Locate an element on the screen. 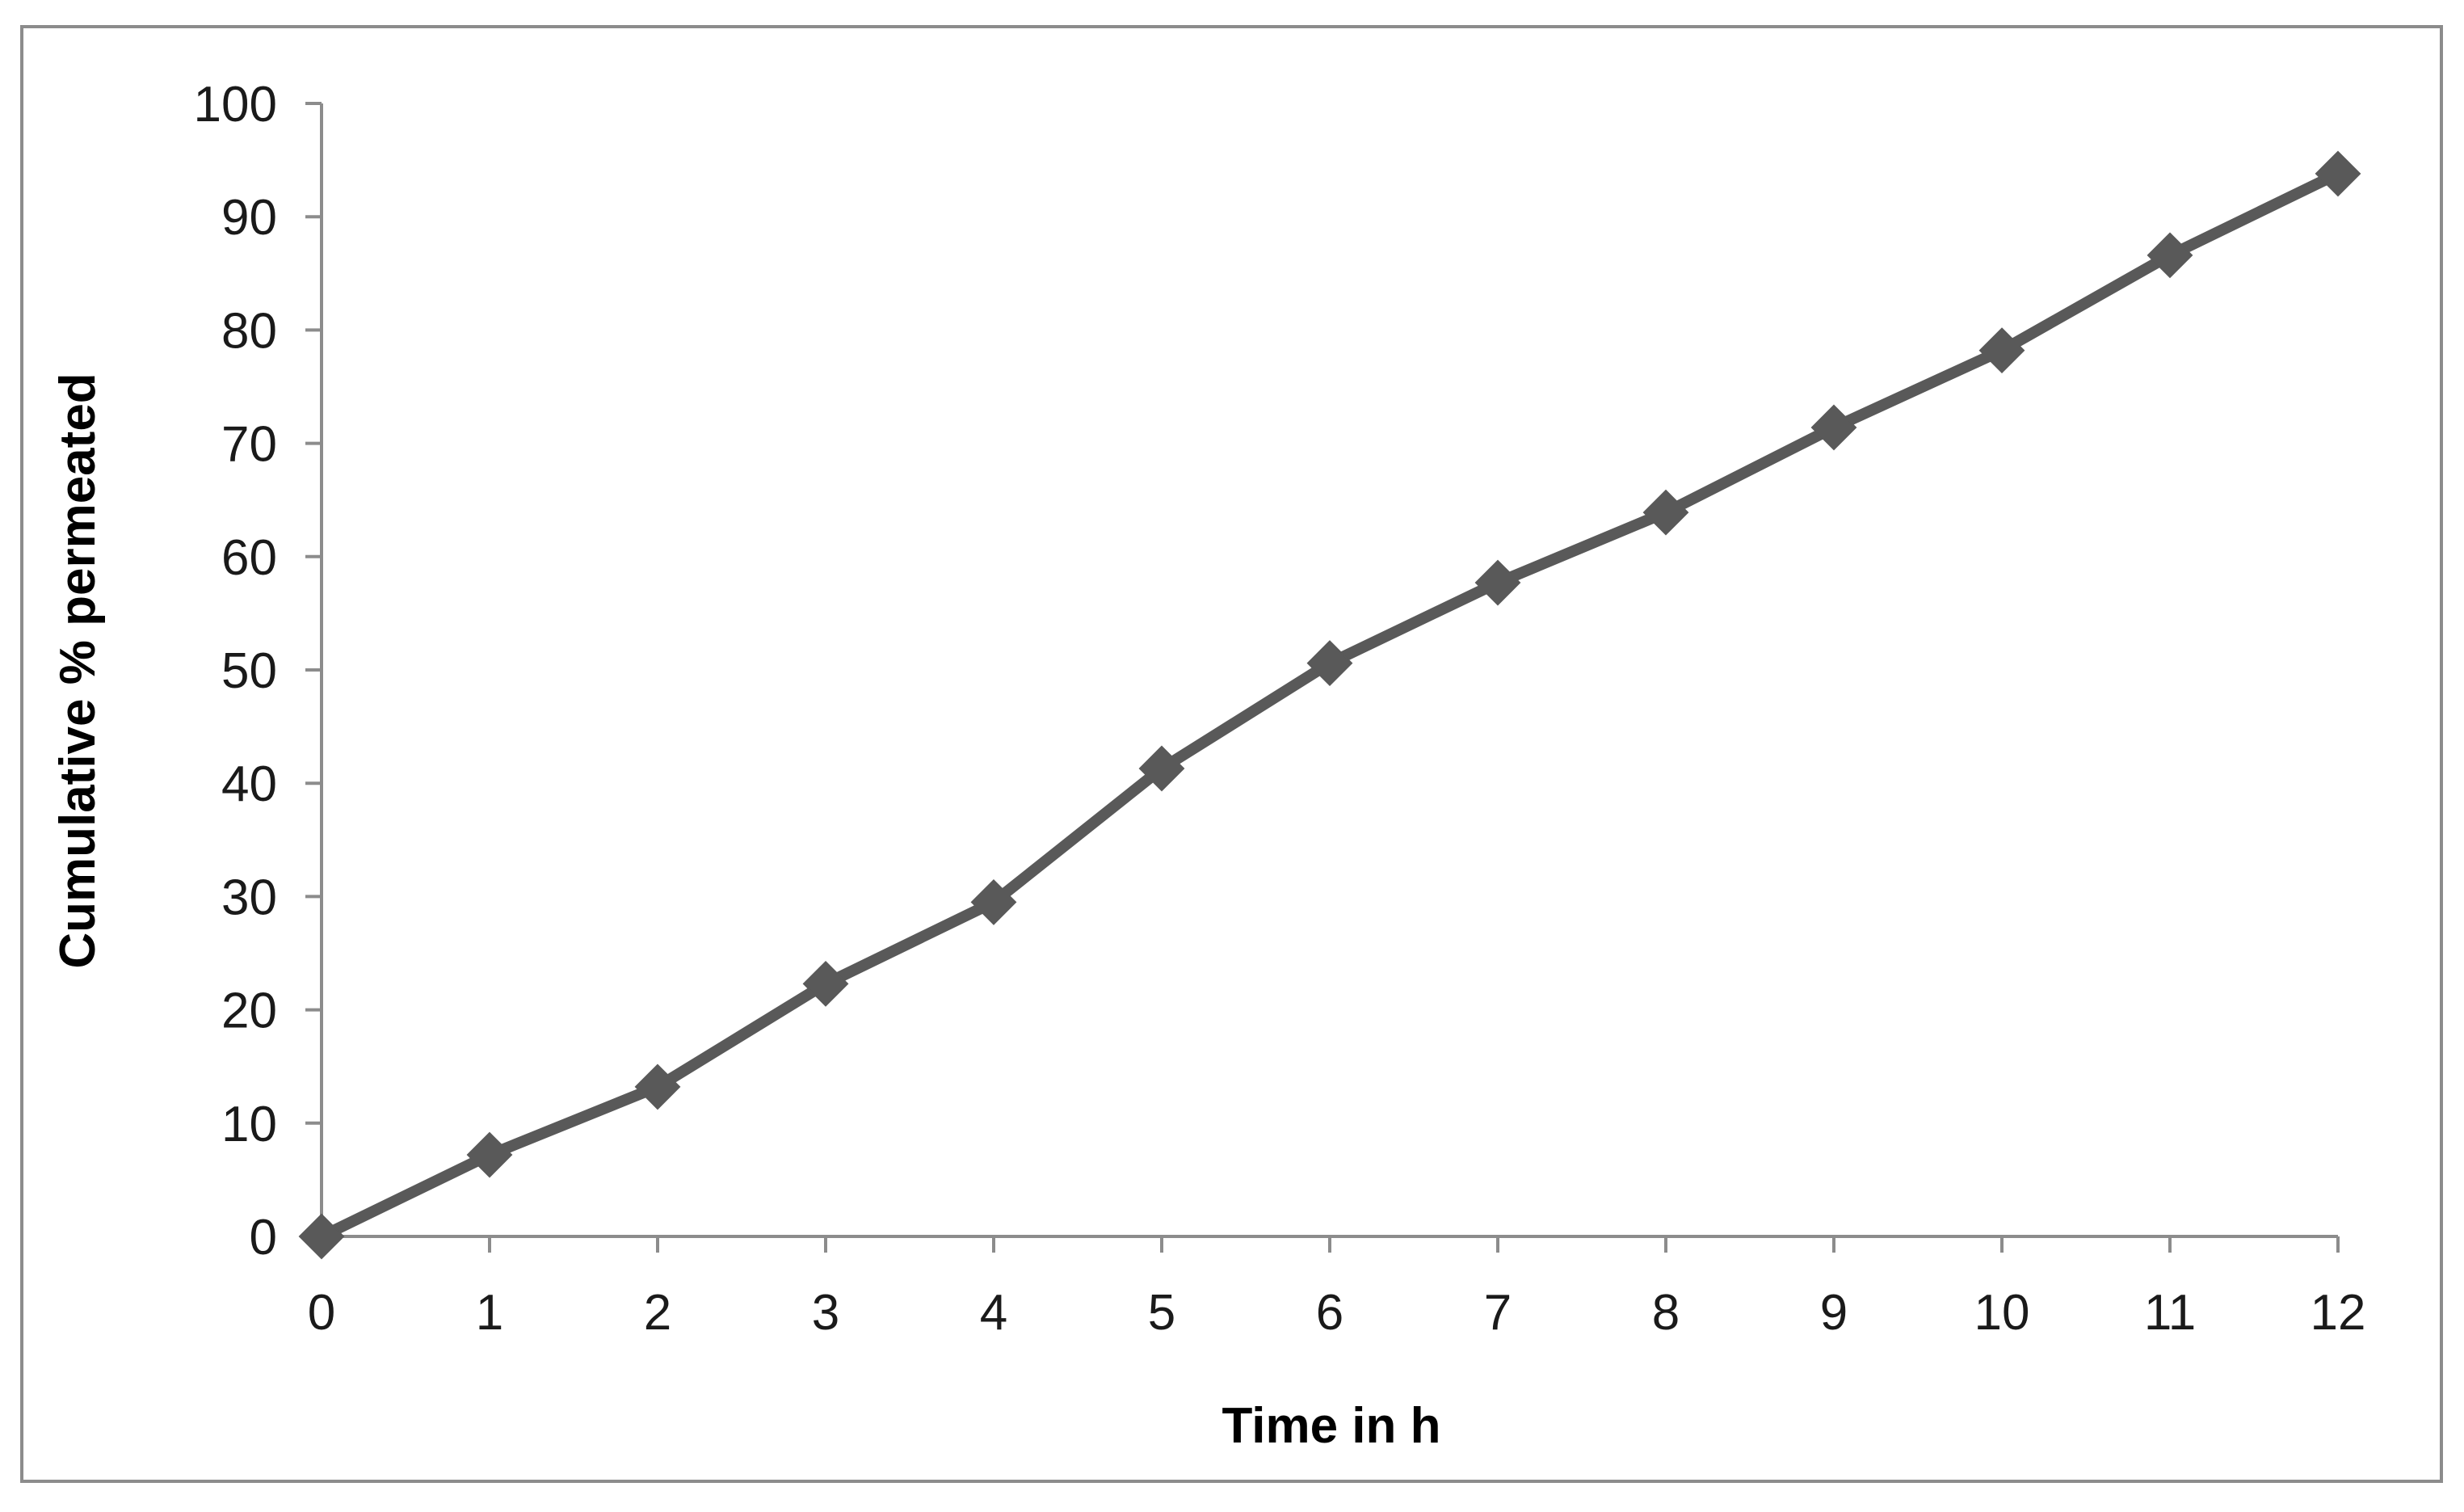  x-tick-label: 4 is located at coordinates (993, 1313).